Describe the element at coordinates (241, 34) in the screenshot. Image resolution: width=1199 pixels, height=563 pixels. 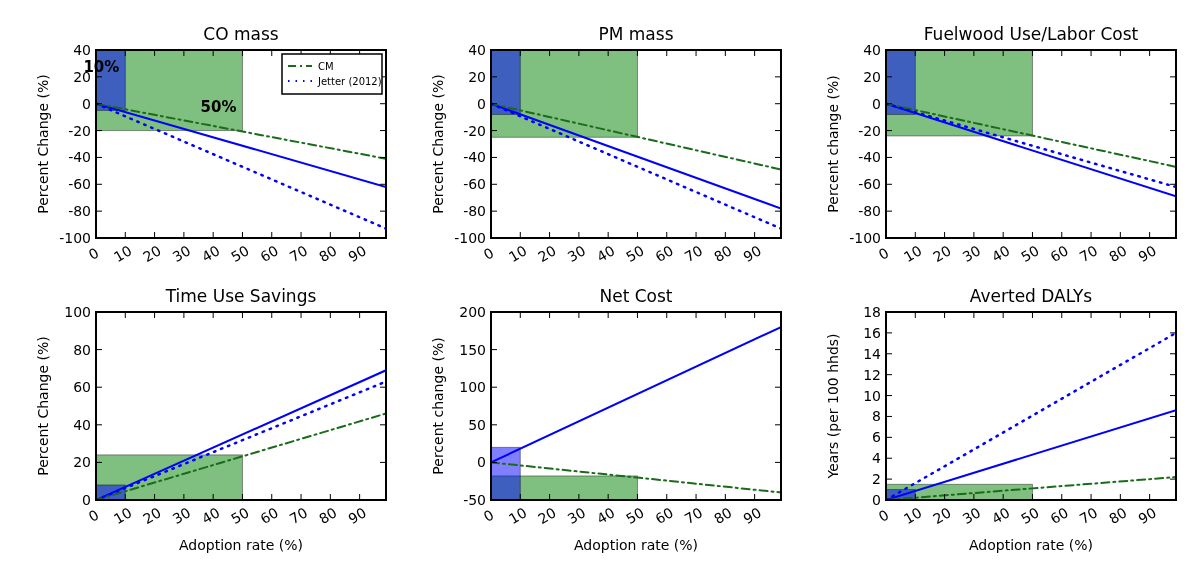
I see `chart-title: CO mass` at that location.